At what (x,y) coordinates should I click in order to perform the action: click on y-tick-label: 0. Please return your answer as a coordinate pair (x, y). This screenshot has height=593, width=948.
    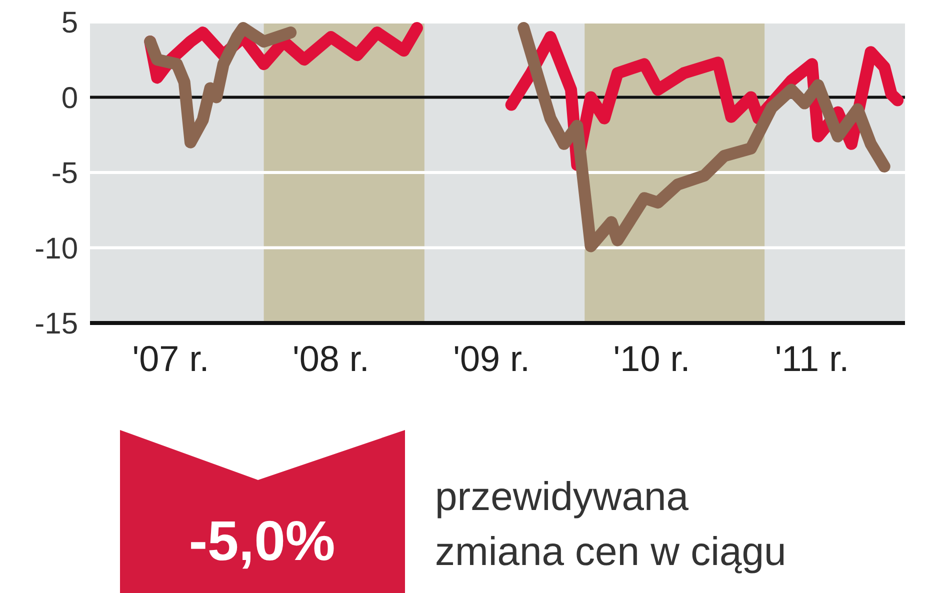
    Looking at the image, I should click on (69, 98).